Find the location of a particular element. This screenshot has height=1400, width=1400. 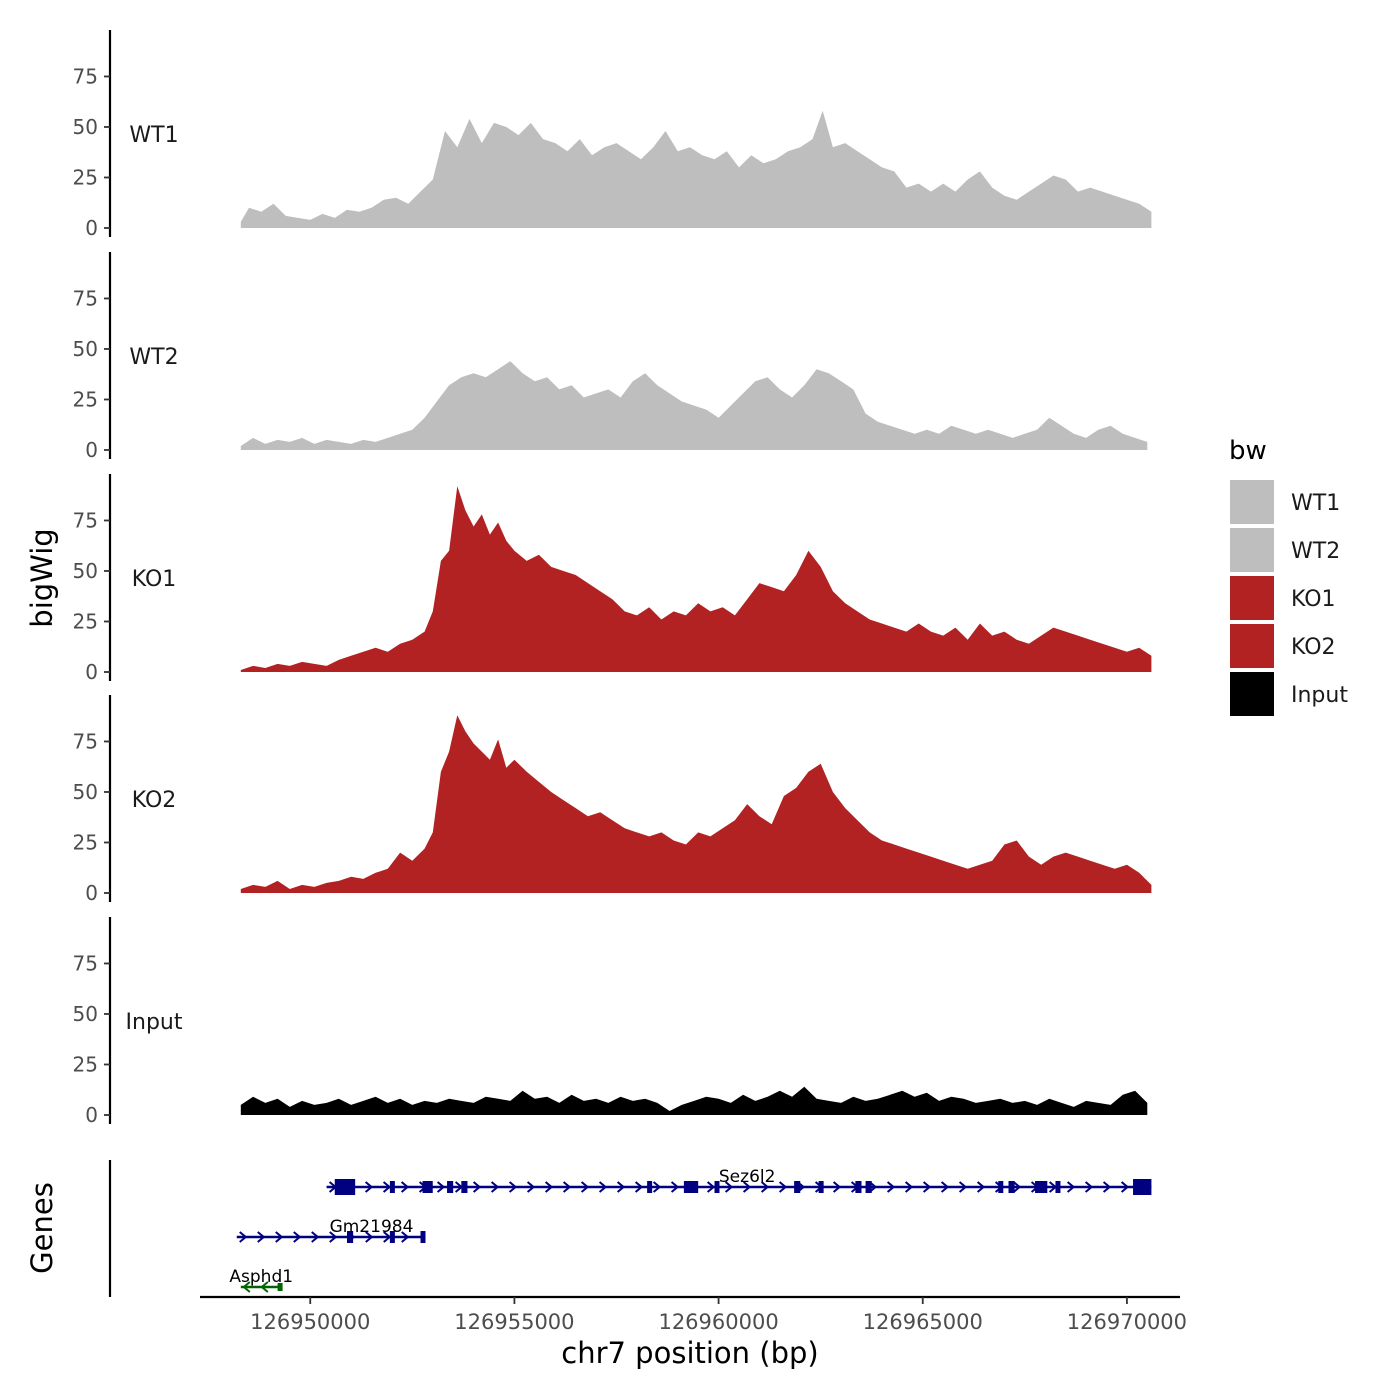

gene-gm21984: Gm21984 is located at coordinates (331, 1230).